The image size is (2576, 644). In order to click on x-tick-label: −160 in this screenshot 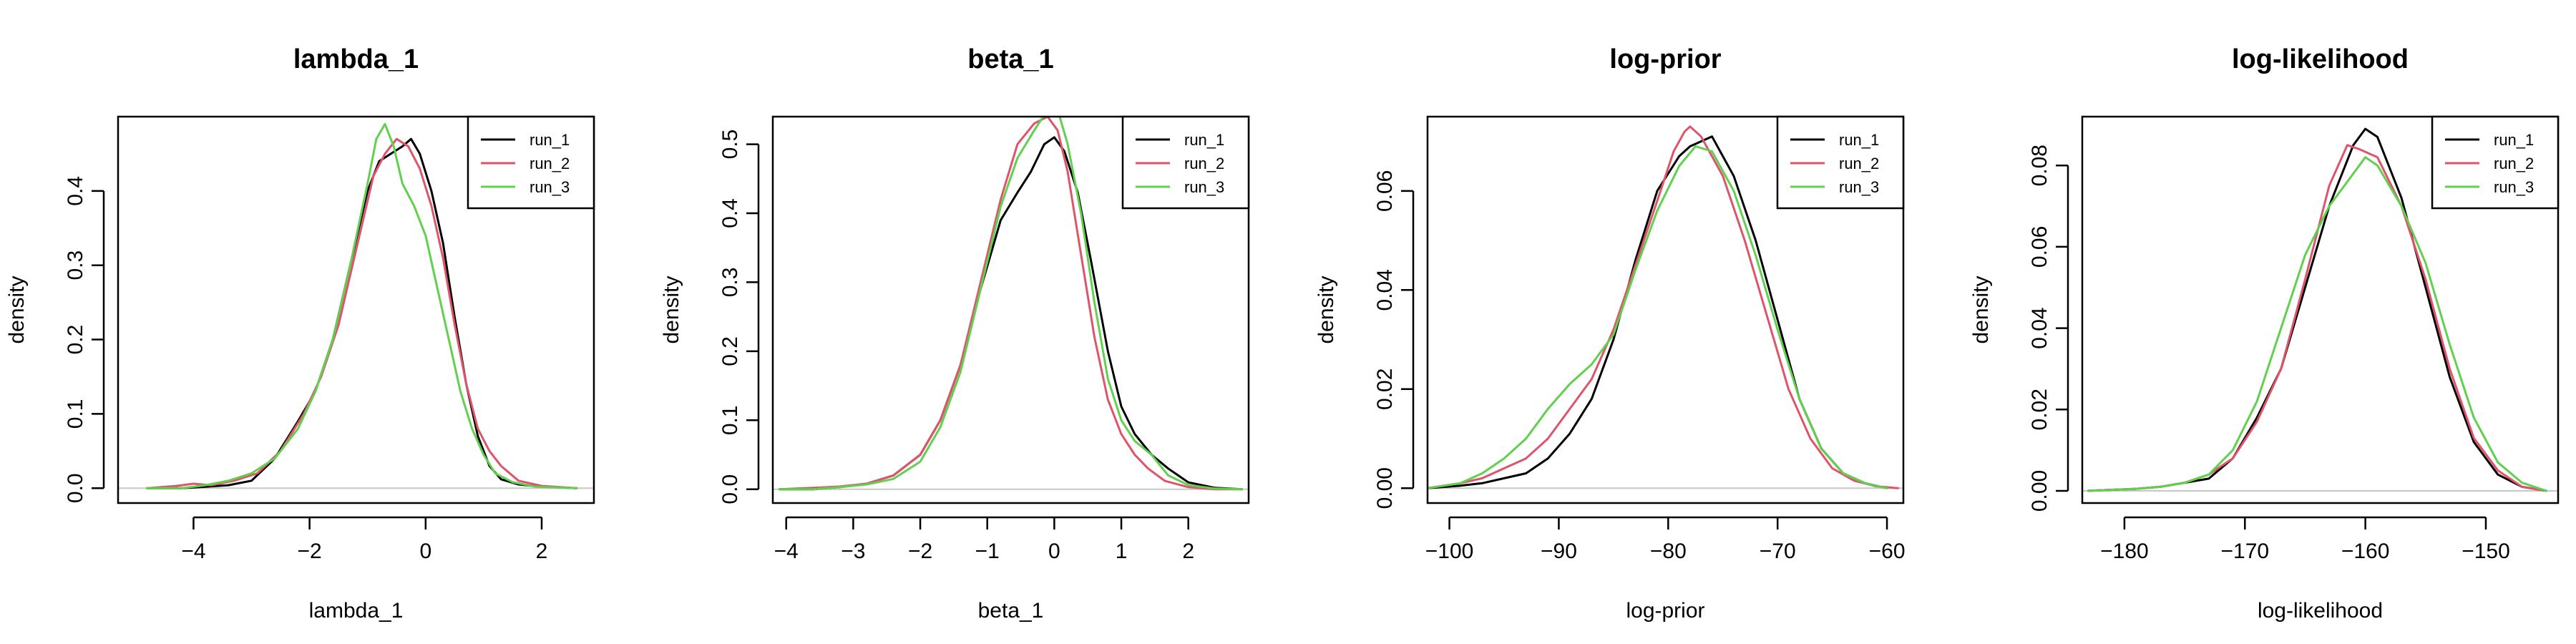, I will do `click(2365, 551)`.